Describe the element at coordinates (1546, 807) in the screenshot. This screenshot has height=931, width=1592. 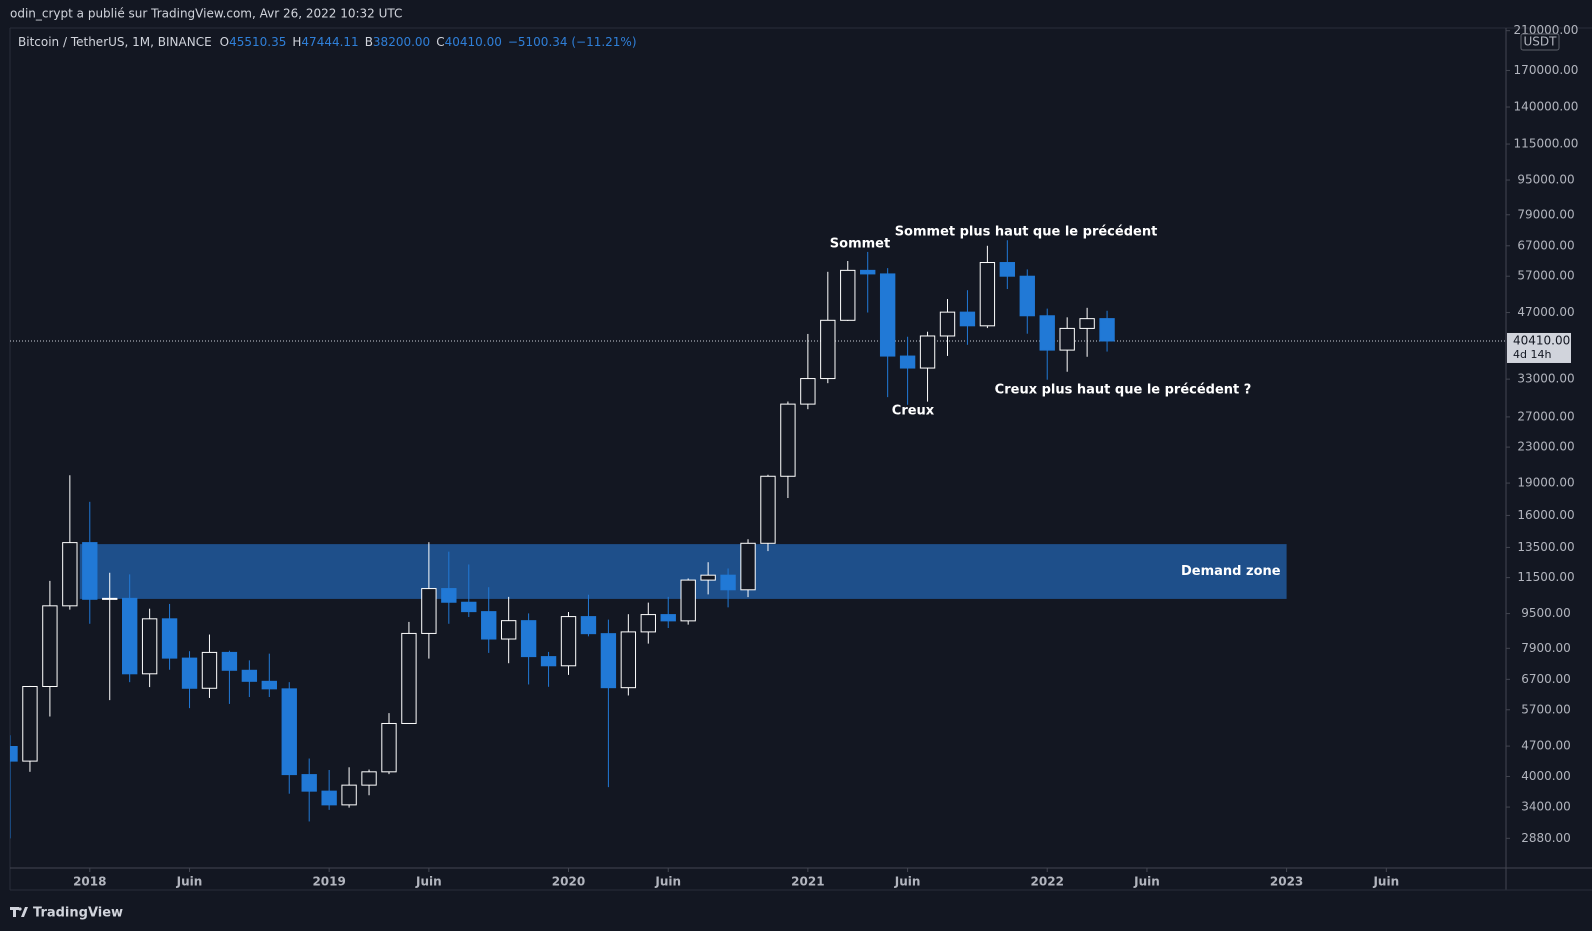
I see `y-tick-label: 3400.00` at that location.